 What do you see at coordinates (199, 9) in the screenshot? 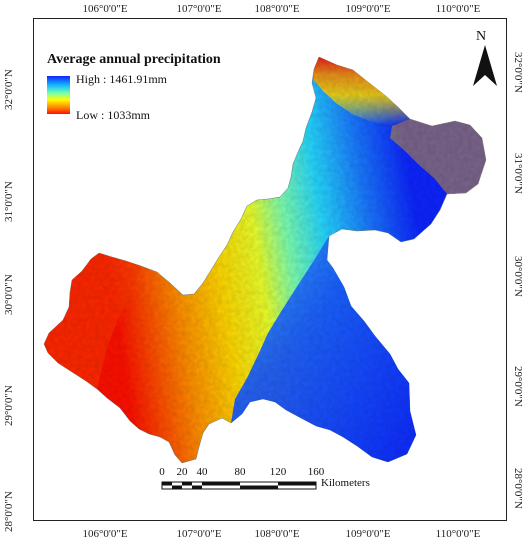
I see `longitude-label-top-107: 107°0'0"E` at bounding box center [199, 9].